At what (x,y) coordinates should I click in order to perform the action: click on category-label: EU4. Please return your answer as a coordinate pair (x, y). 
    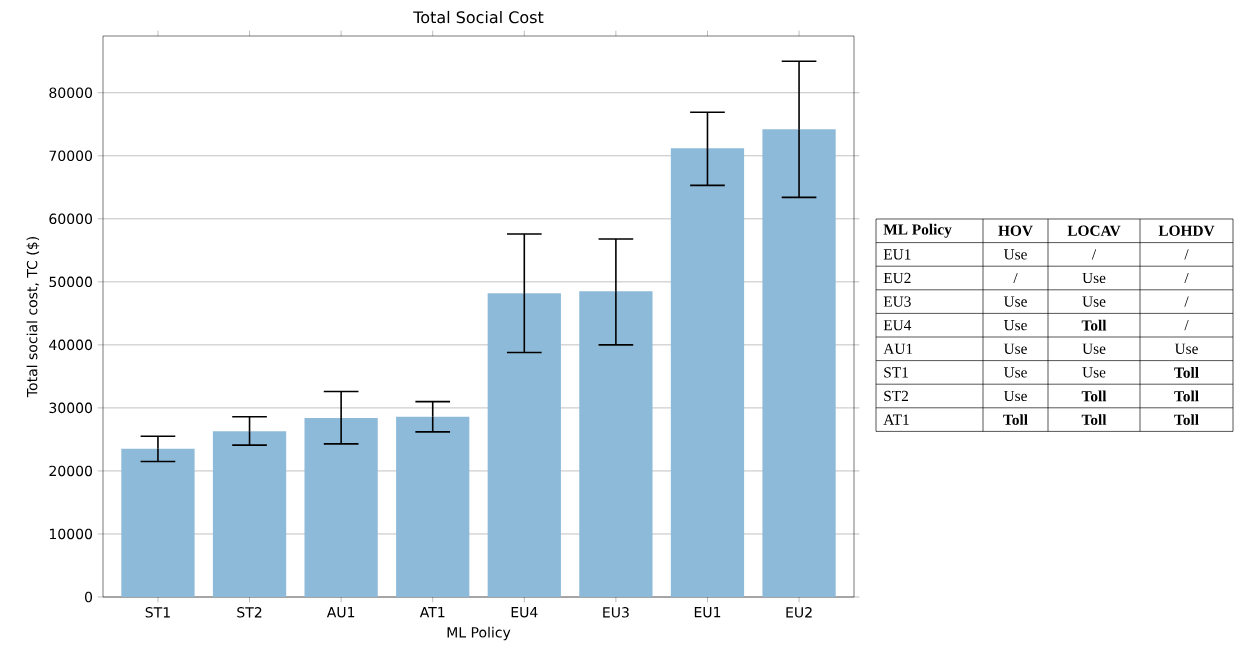
    Looking at the image, I should click on (897, 325).